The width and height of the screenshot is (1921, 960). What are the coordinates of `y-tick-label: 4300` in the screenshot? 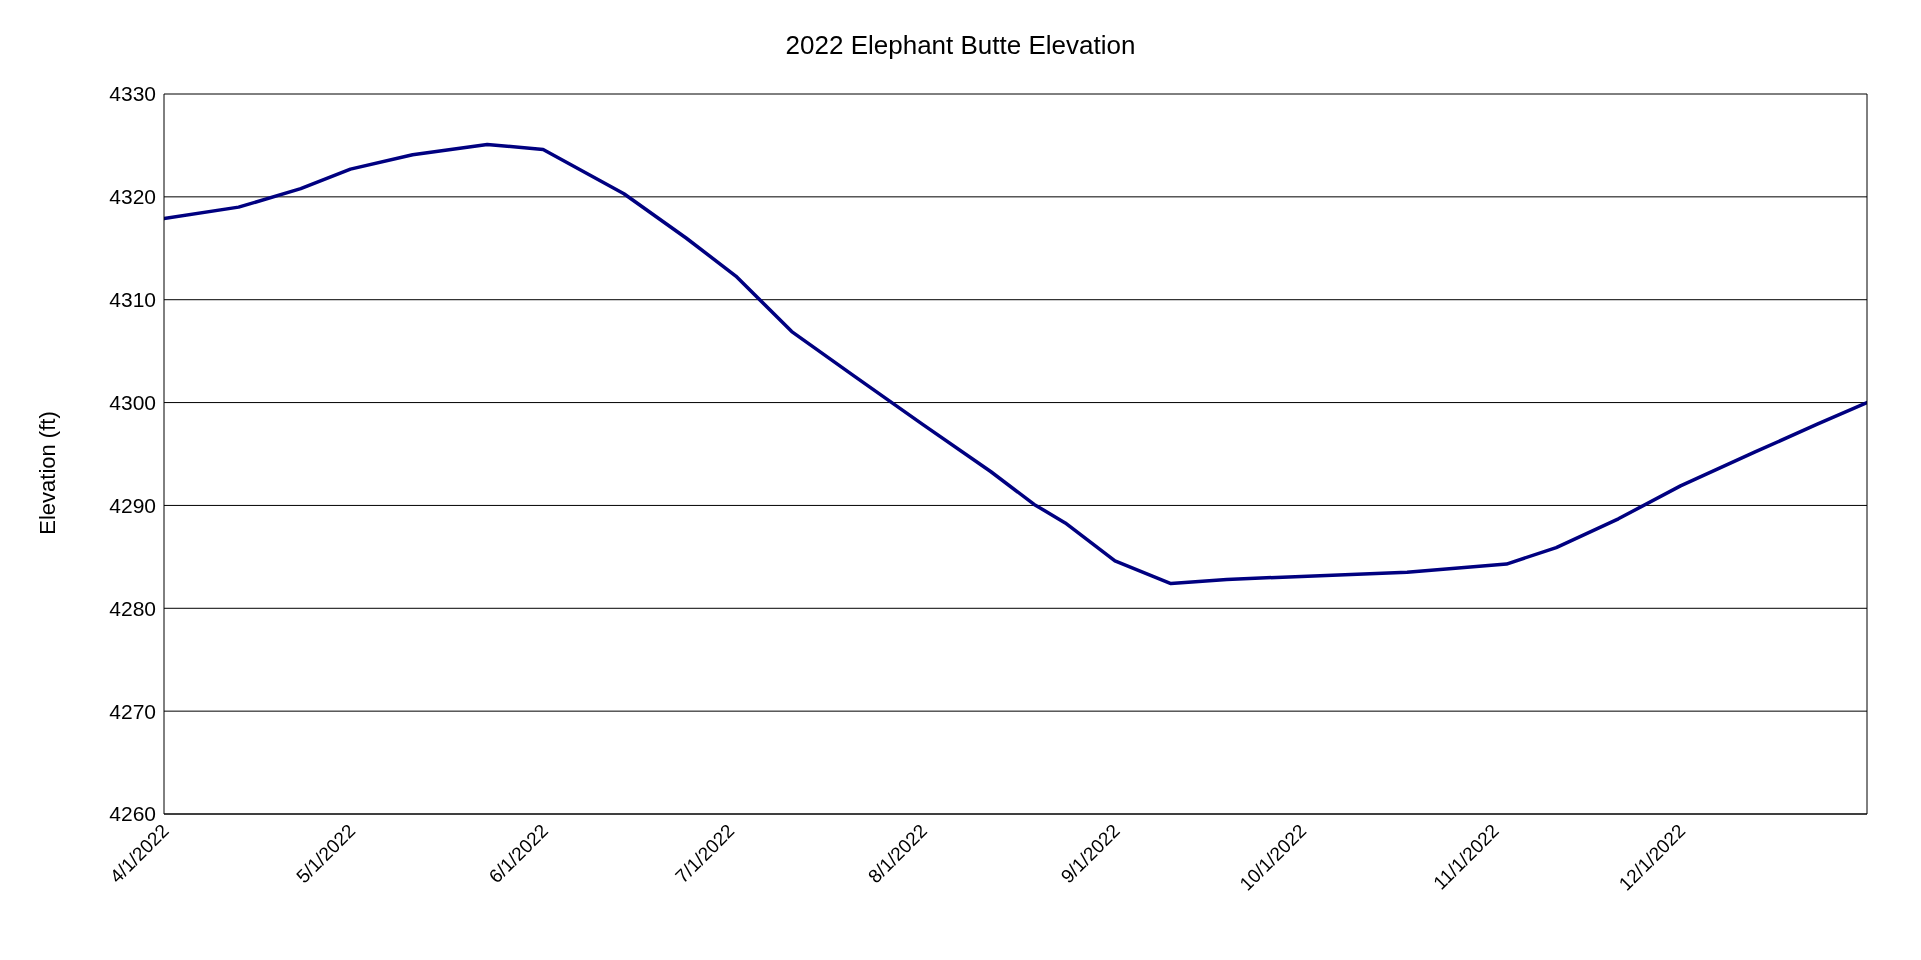 It's located at (132, 403).